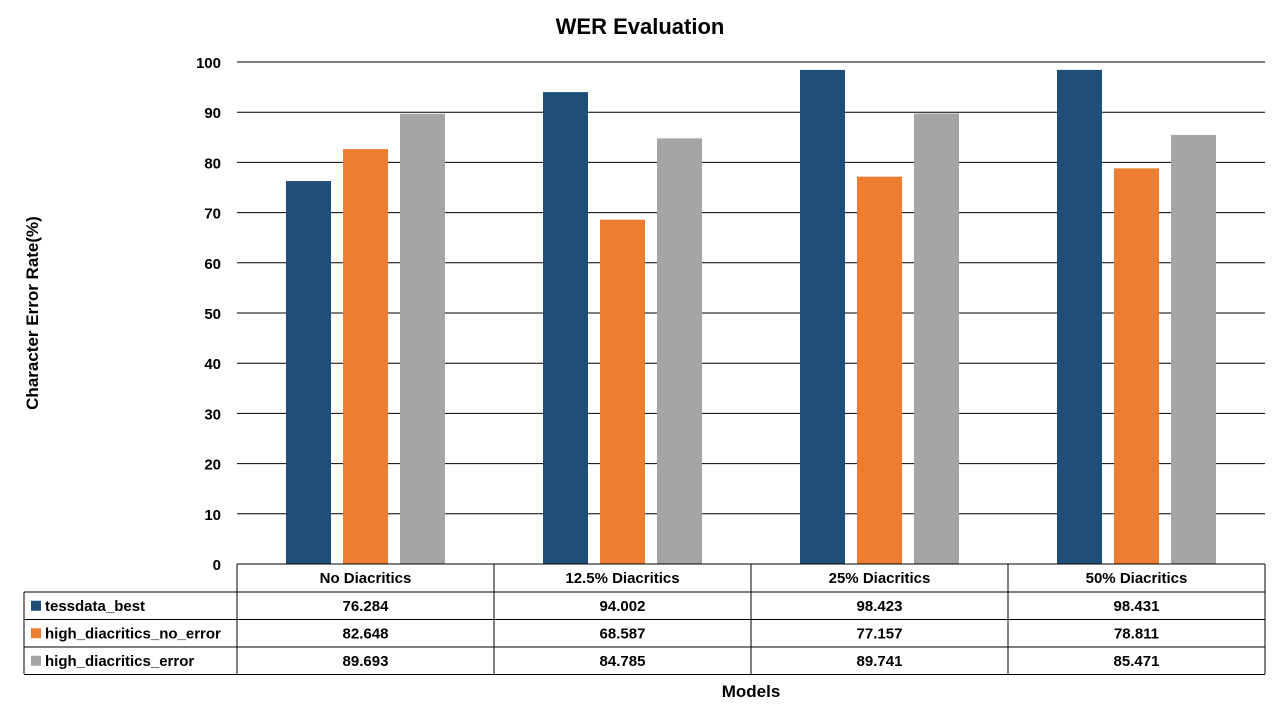 The width and height of the screenshot is (1280, 720). Describe the element at coordinates (623, 633) in the screenshot. I see `data-label: 68.587` at that location.